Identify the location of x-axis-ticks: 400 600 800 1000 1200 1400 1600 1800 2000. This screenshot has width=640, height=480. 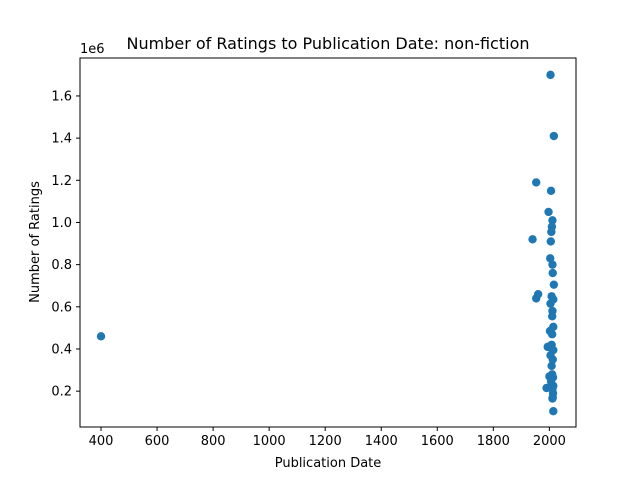
(327, 438).